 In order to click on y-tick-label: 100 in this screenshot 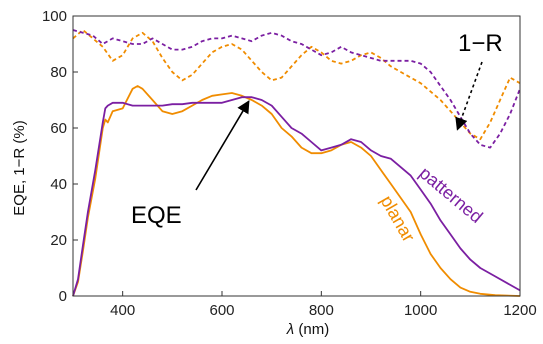, I will do `click(54, 16)`.